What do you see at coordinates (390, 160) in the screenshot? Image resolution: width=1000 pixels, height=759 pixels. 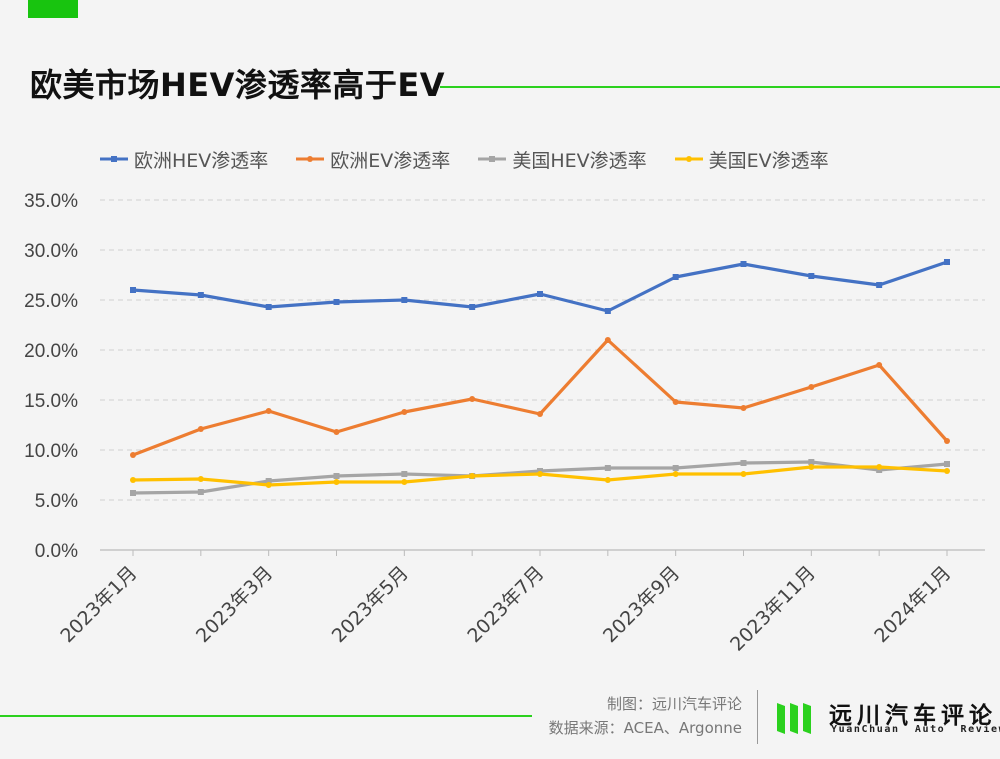 I see `legend-label-eu-ev: 欧洲EV渗透率` at bounding box center [390, 160].